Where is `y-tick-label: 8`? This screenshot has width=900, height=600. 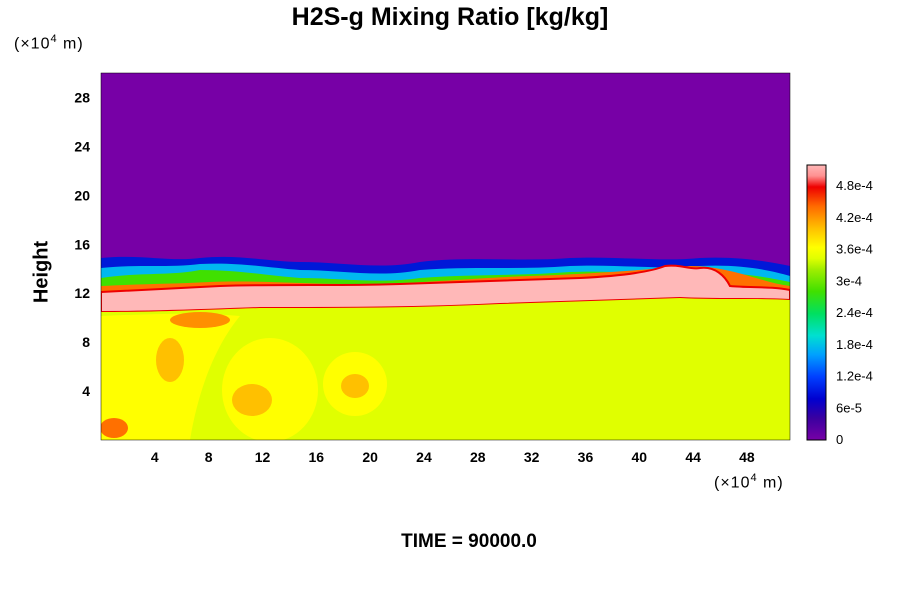 y-tick-label: 8 is located at coordinates (86, 342).